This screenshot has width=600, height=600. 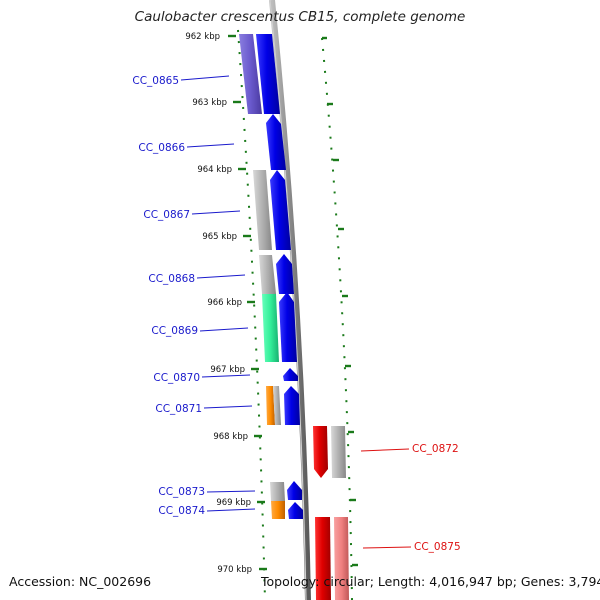 What do you see at coordinates (166, 215) in the screenshot?
I see `gene-label: CC_0867` at bounding box center [166, 215].